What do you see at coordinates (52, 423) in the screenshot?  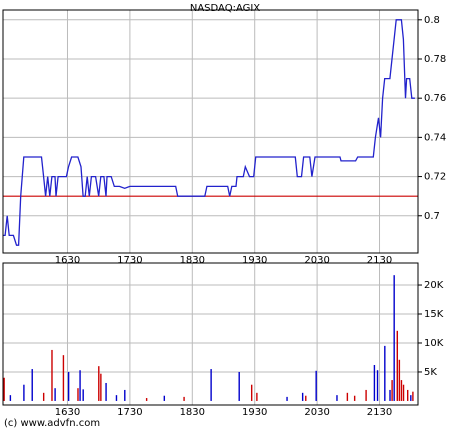 I see `footer: (c) www.advfn.com` at bounding box center [52, 423].